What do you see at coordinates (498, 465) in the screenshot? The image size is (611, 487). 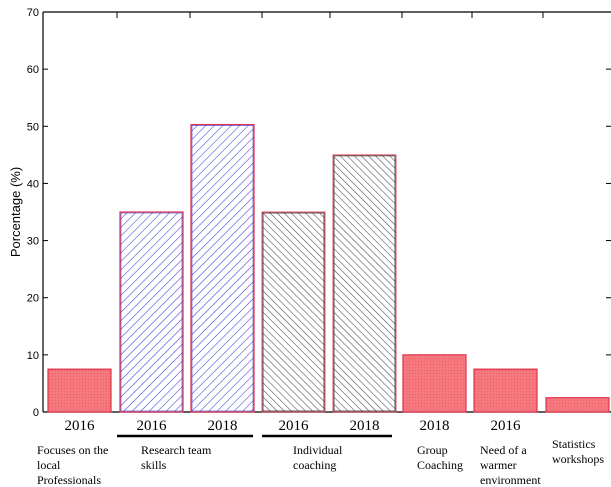 I see `x-group-label: warmer` at bounding box center [498, 465].